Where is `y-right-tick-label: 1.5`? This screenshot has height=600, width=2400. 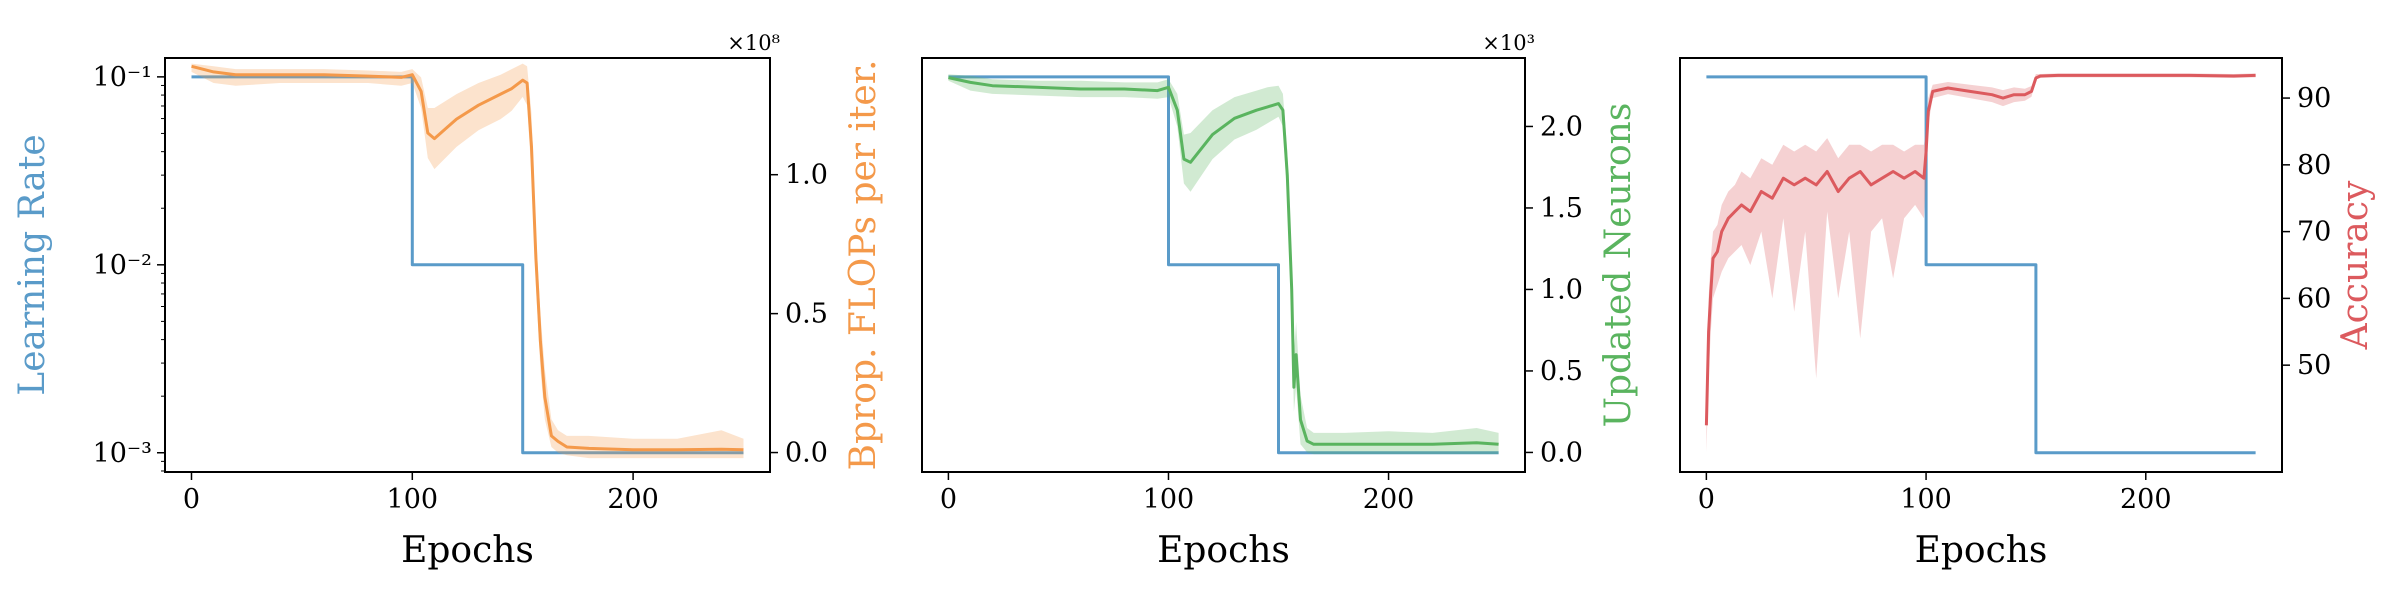
y-right-tick-label: 1.5 is located at coordinates (1561, 208).